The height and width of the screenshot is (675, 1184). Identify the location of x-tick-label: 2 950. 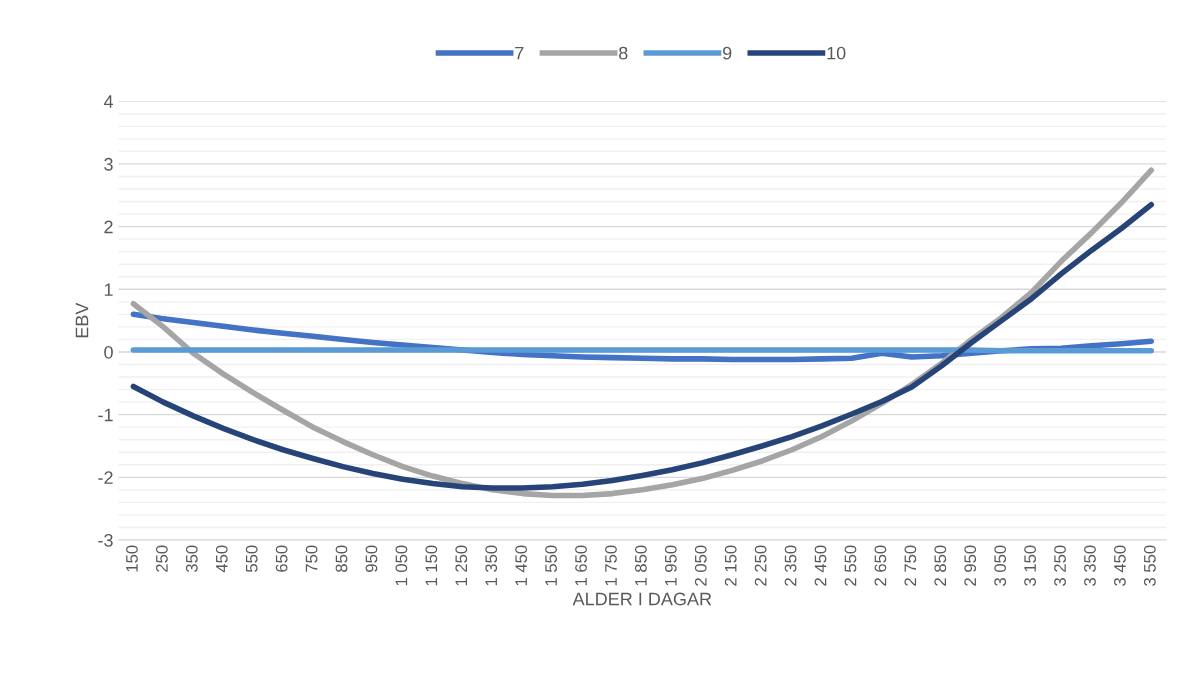
(970, 565).